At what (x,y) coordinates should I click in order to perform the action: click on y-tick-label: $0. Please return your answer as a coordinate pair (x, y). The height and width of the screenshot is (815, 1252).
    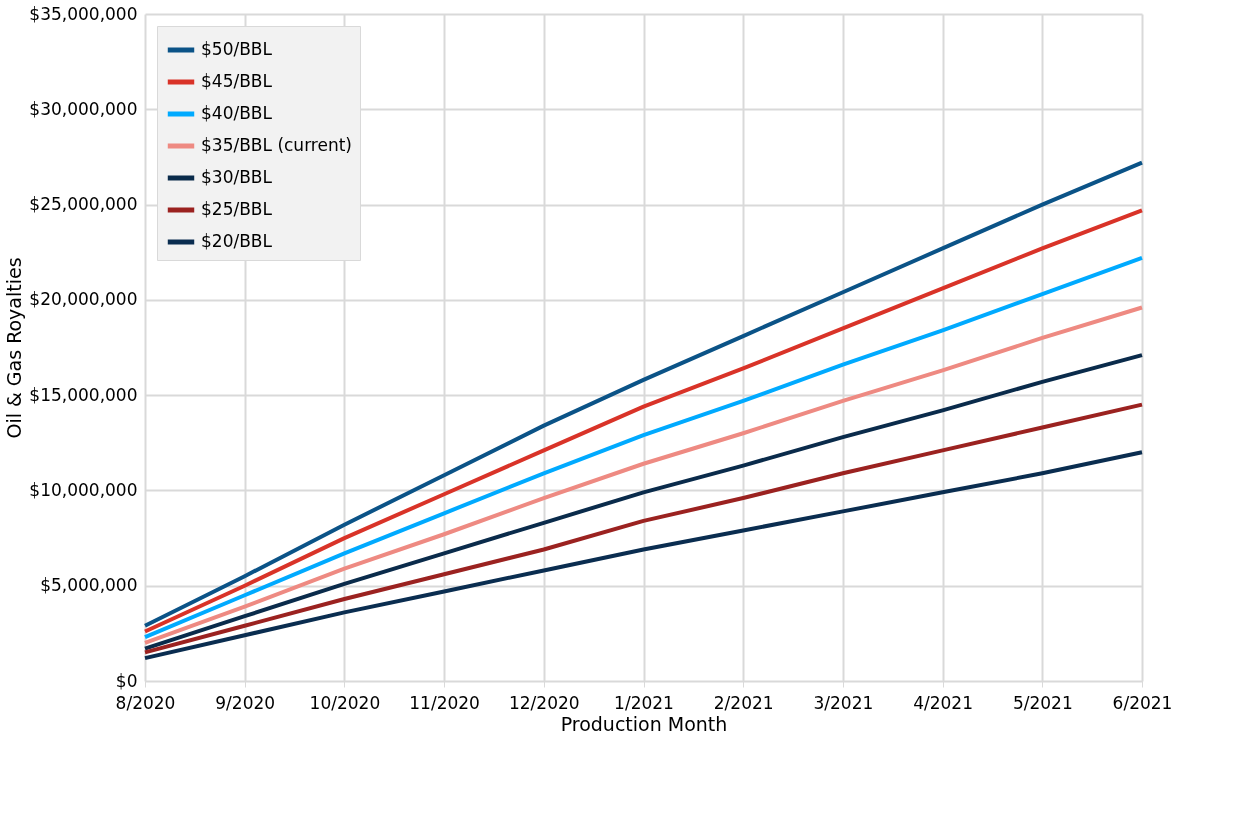
    Looking at the image, I should click on (126, 680).